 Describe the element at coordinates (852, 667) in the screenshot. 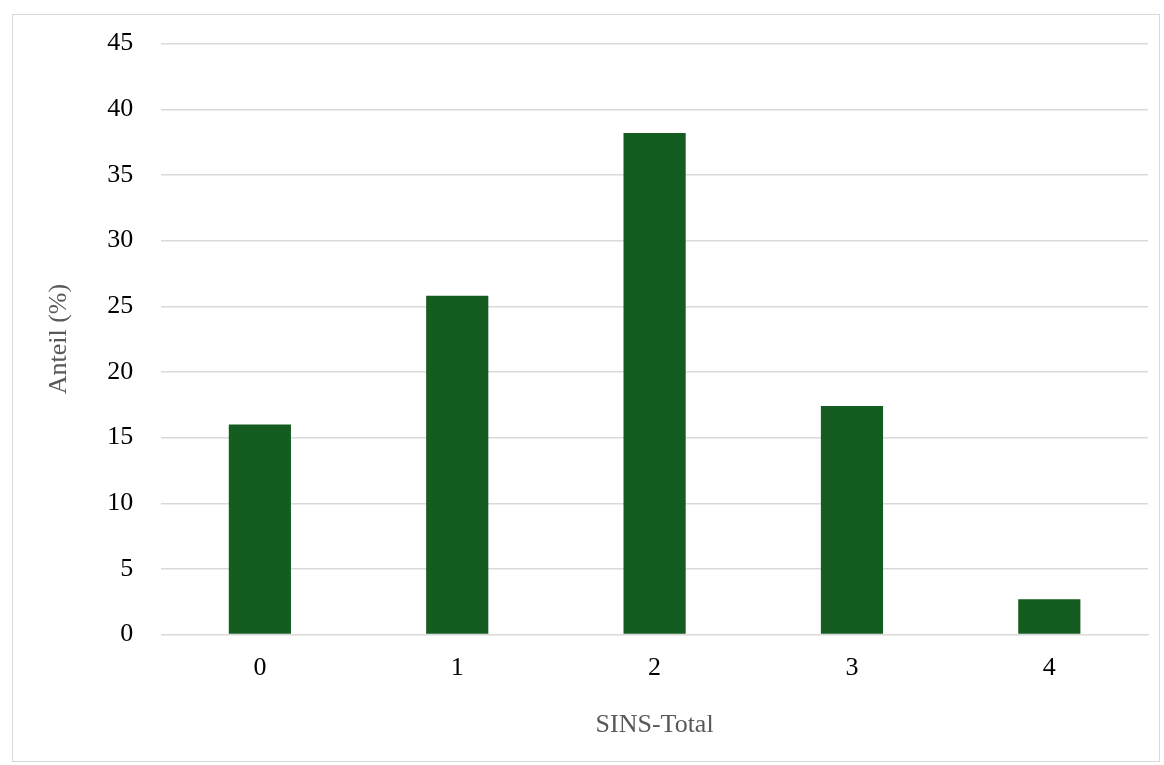

I see `x-tick-label: 3` at that location.